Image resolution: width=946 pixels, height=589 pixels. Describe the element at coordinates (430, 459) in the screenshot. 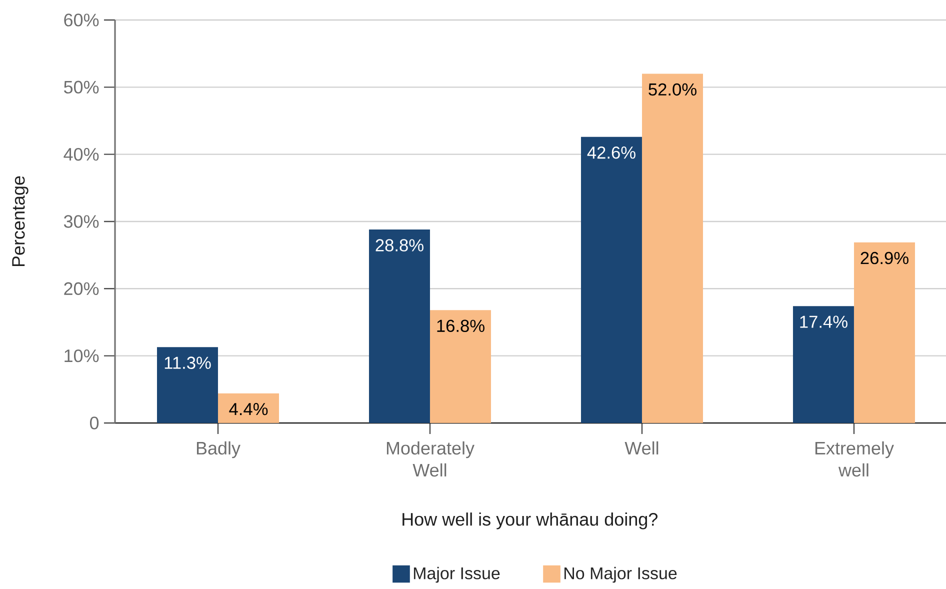

I see `x-tick-label: Moderately Well` at that location.